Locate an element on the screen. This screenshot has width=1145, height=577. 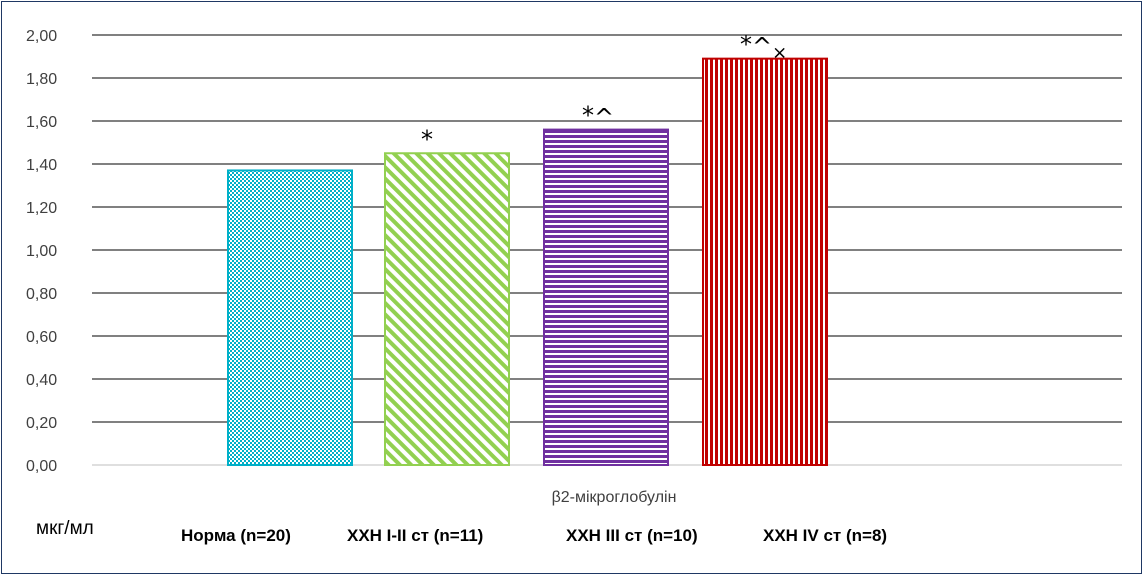
y-tick-label: 1,00 is located at coordinates (41, 251).